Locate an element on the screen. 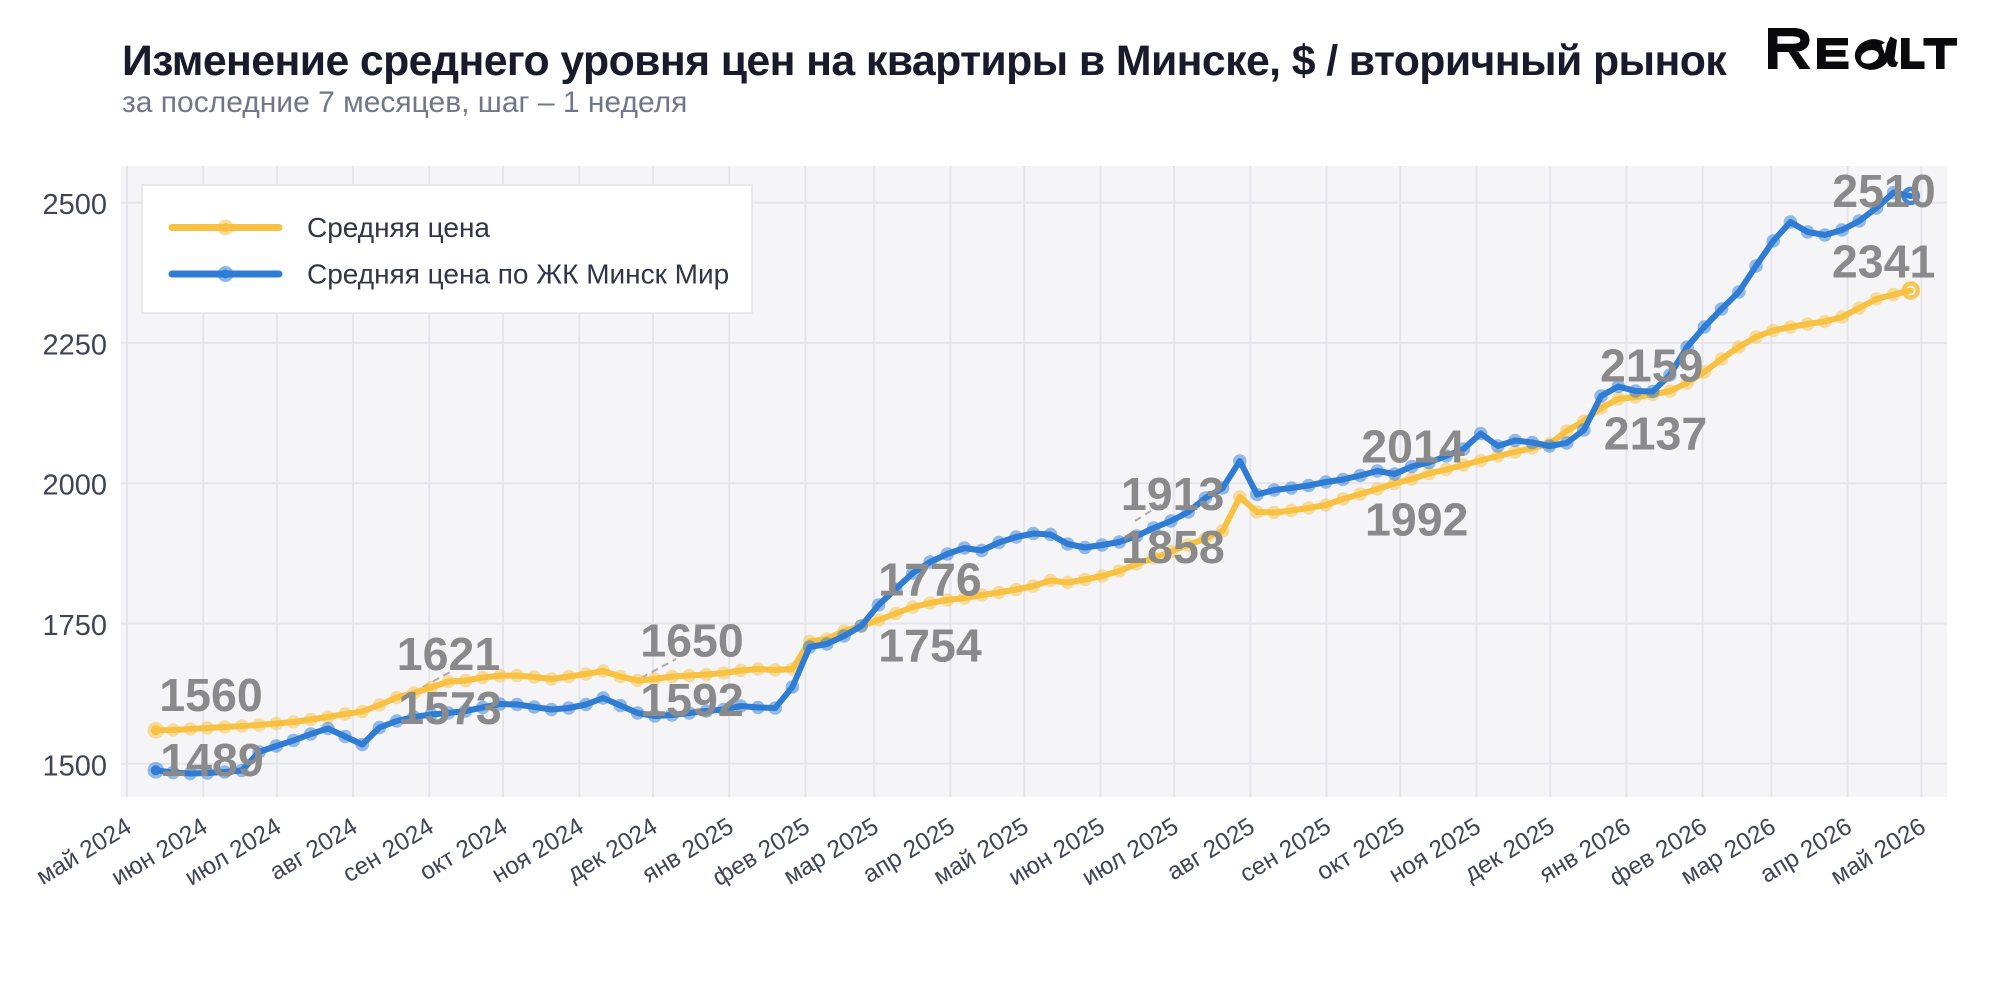 This screenshot has width=2000, height=1000. svg-text: 2137 is located at coordinates (1655, 434).